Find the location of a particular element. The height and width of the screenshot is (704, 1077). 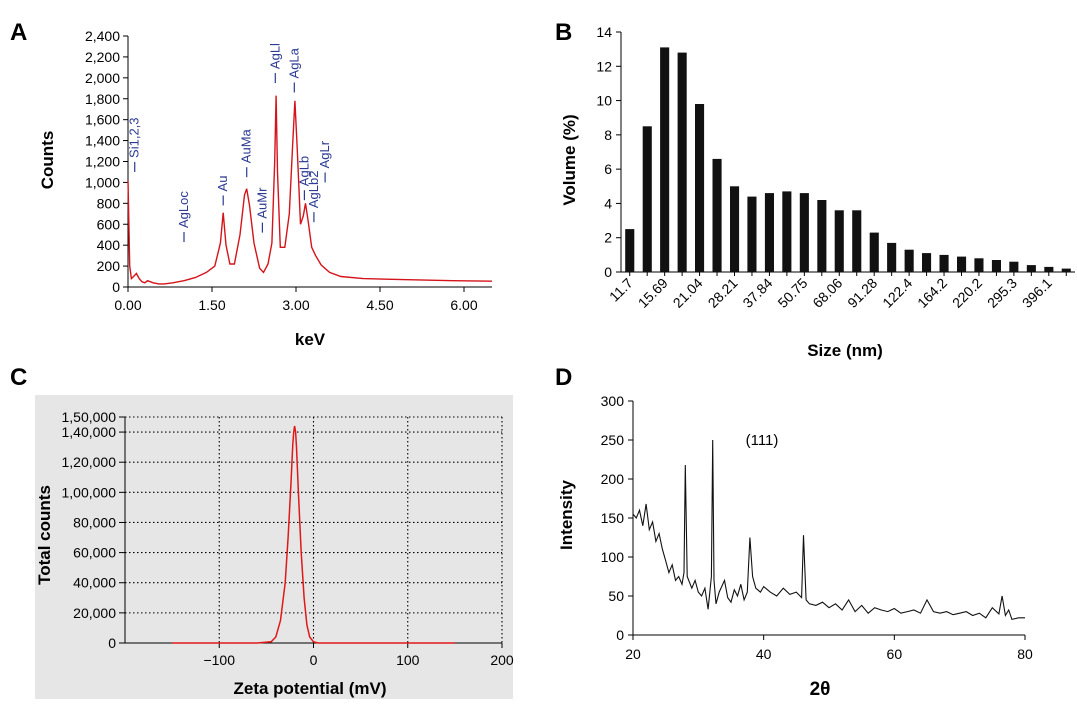

xrd-y-tick-label: 250 is located at coordinates (613, 440).